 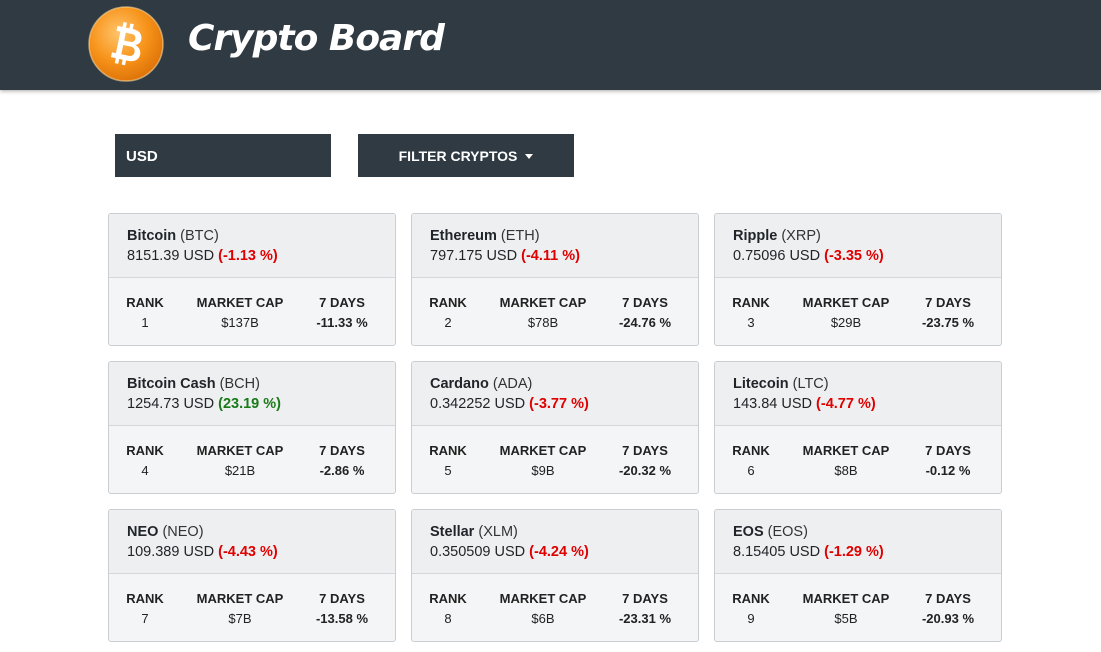 What do you see at coordinates (751, 312) in the screenshot?
I see `rank-stat: RANK 3` at bounding box center [751, 312].